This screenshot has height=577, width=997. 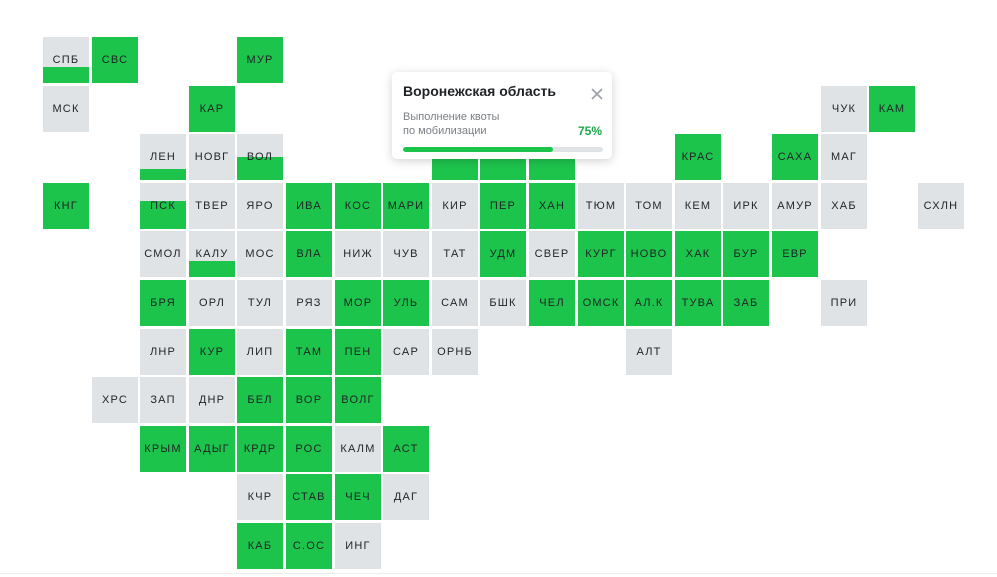 What do you see at coordinates (698, 303) in the screenshot?
I see `region-tile: ТУВА` at bounding box center [698, 303].